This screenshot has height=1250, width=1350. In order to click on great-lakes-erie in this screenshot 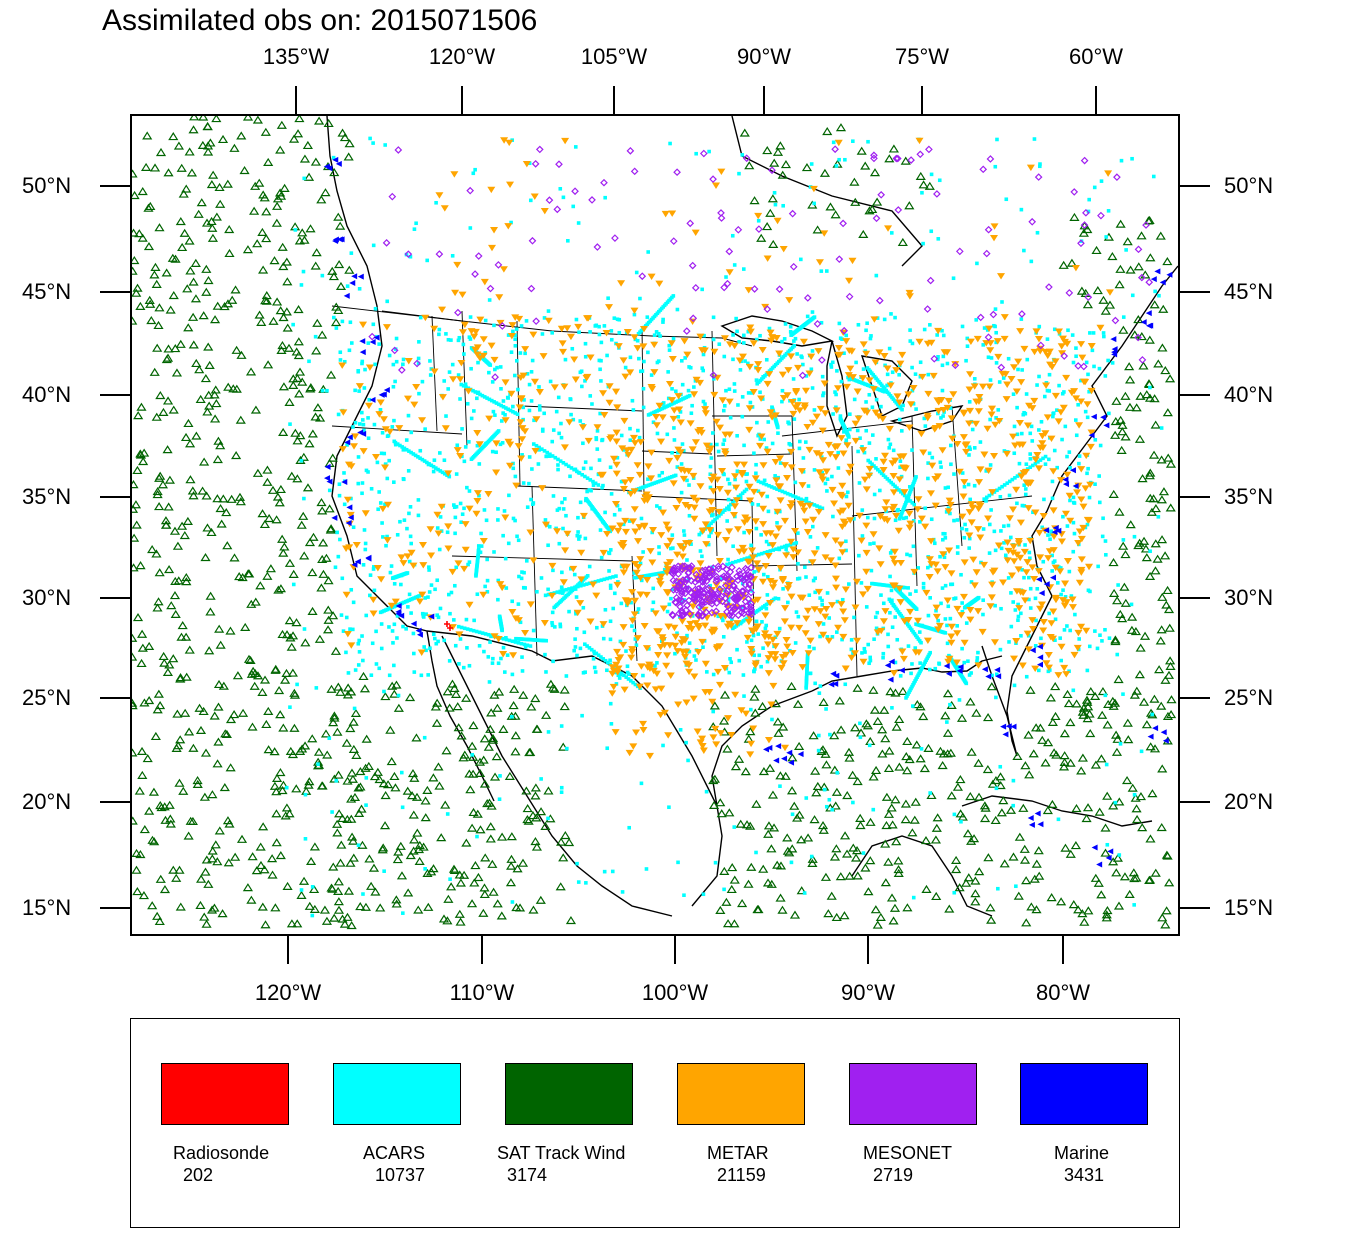, I will do `click(926, 418)`.